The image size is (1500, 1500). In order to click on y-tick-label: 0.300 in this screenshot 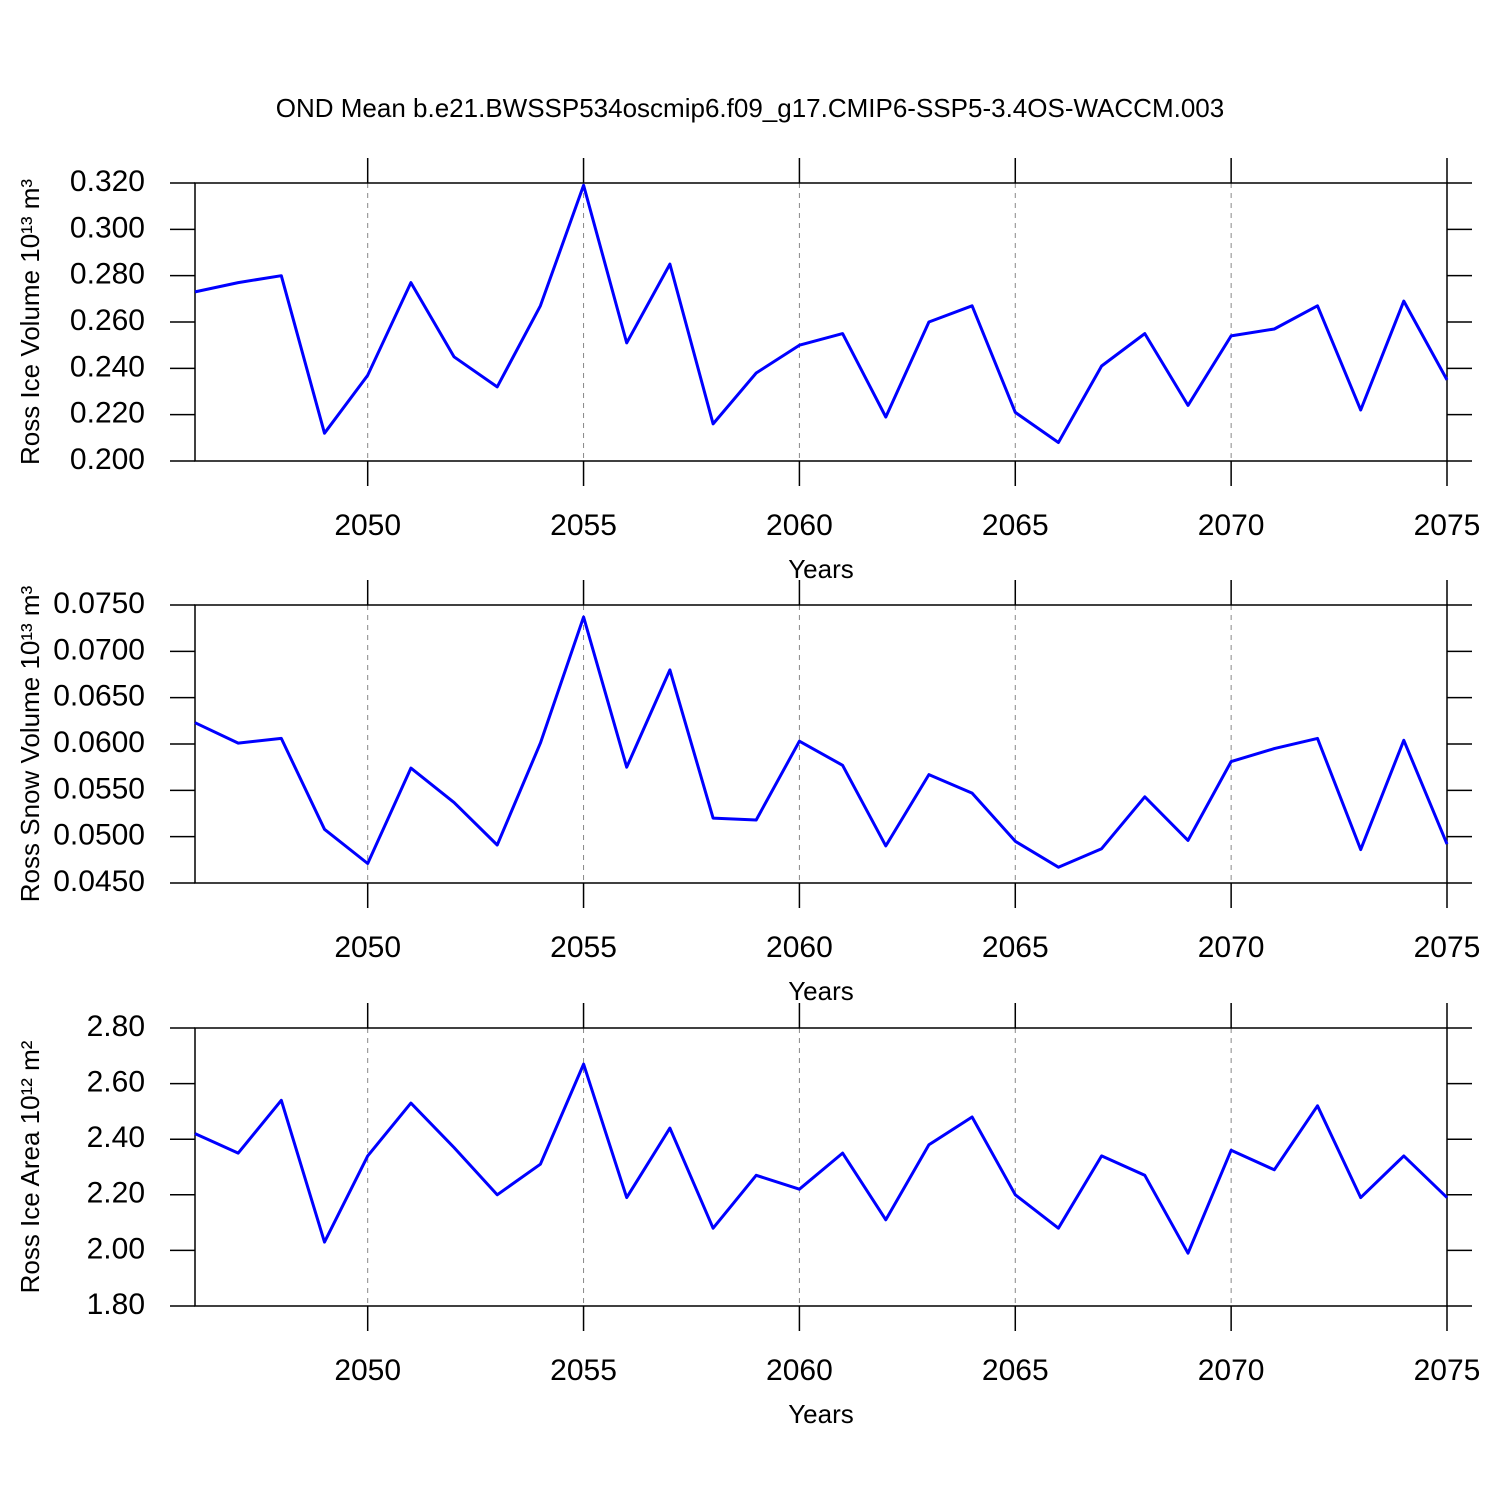, I will do `click(107, 227)`.